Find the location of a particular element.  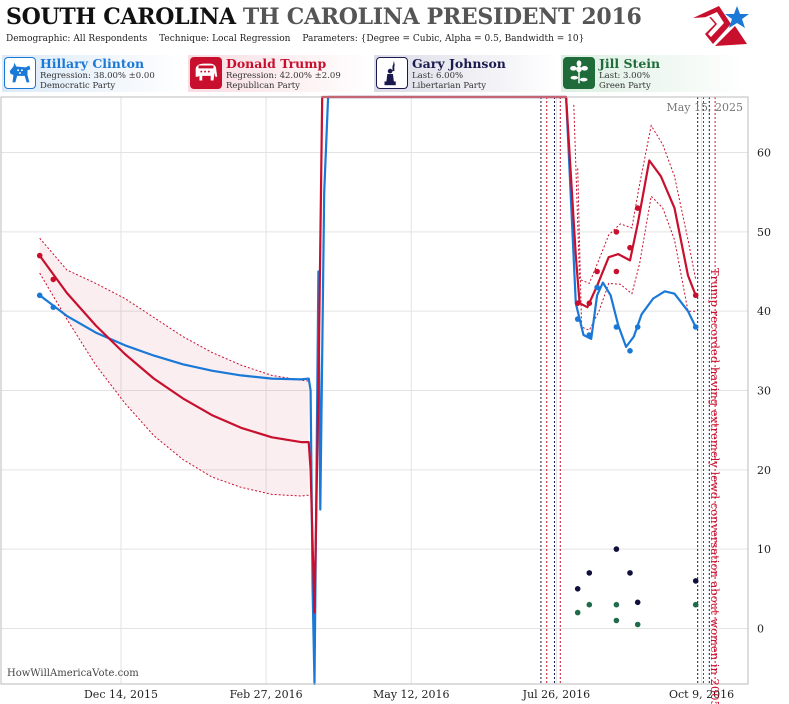

page-title: SOUTH CAROLINA TH CAROLINA PRESIDENT 2016 is located at coordinates (324, 17).